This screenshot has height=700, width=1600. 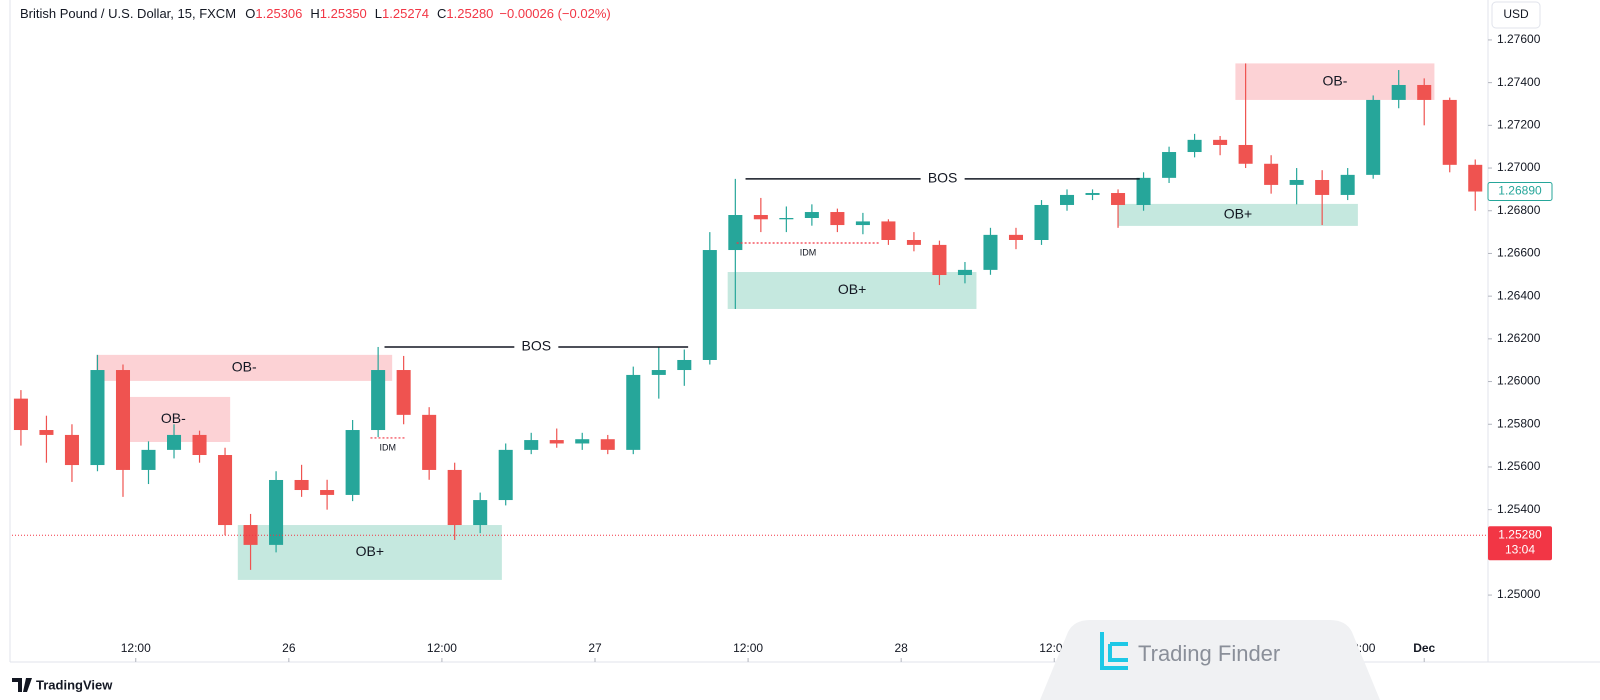 What do you see at coordinates (378, 13) in the screenshot?
I see `ohlc-label: L` at bounding box center [378, 13].